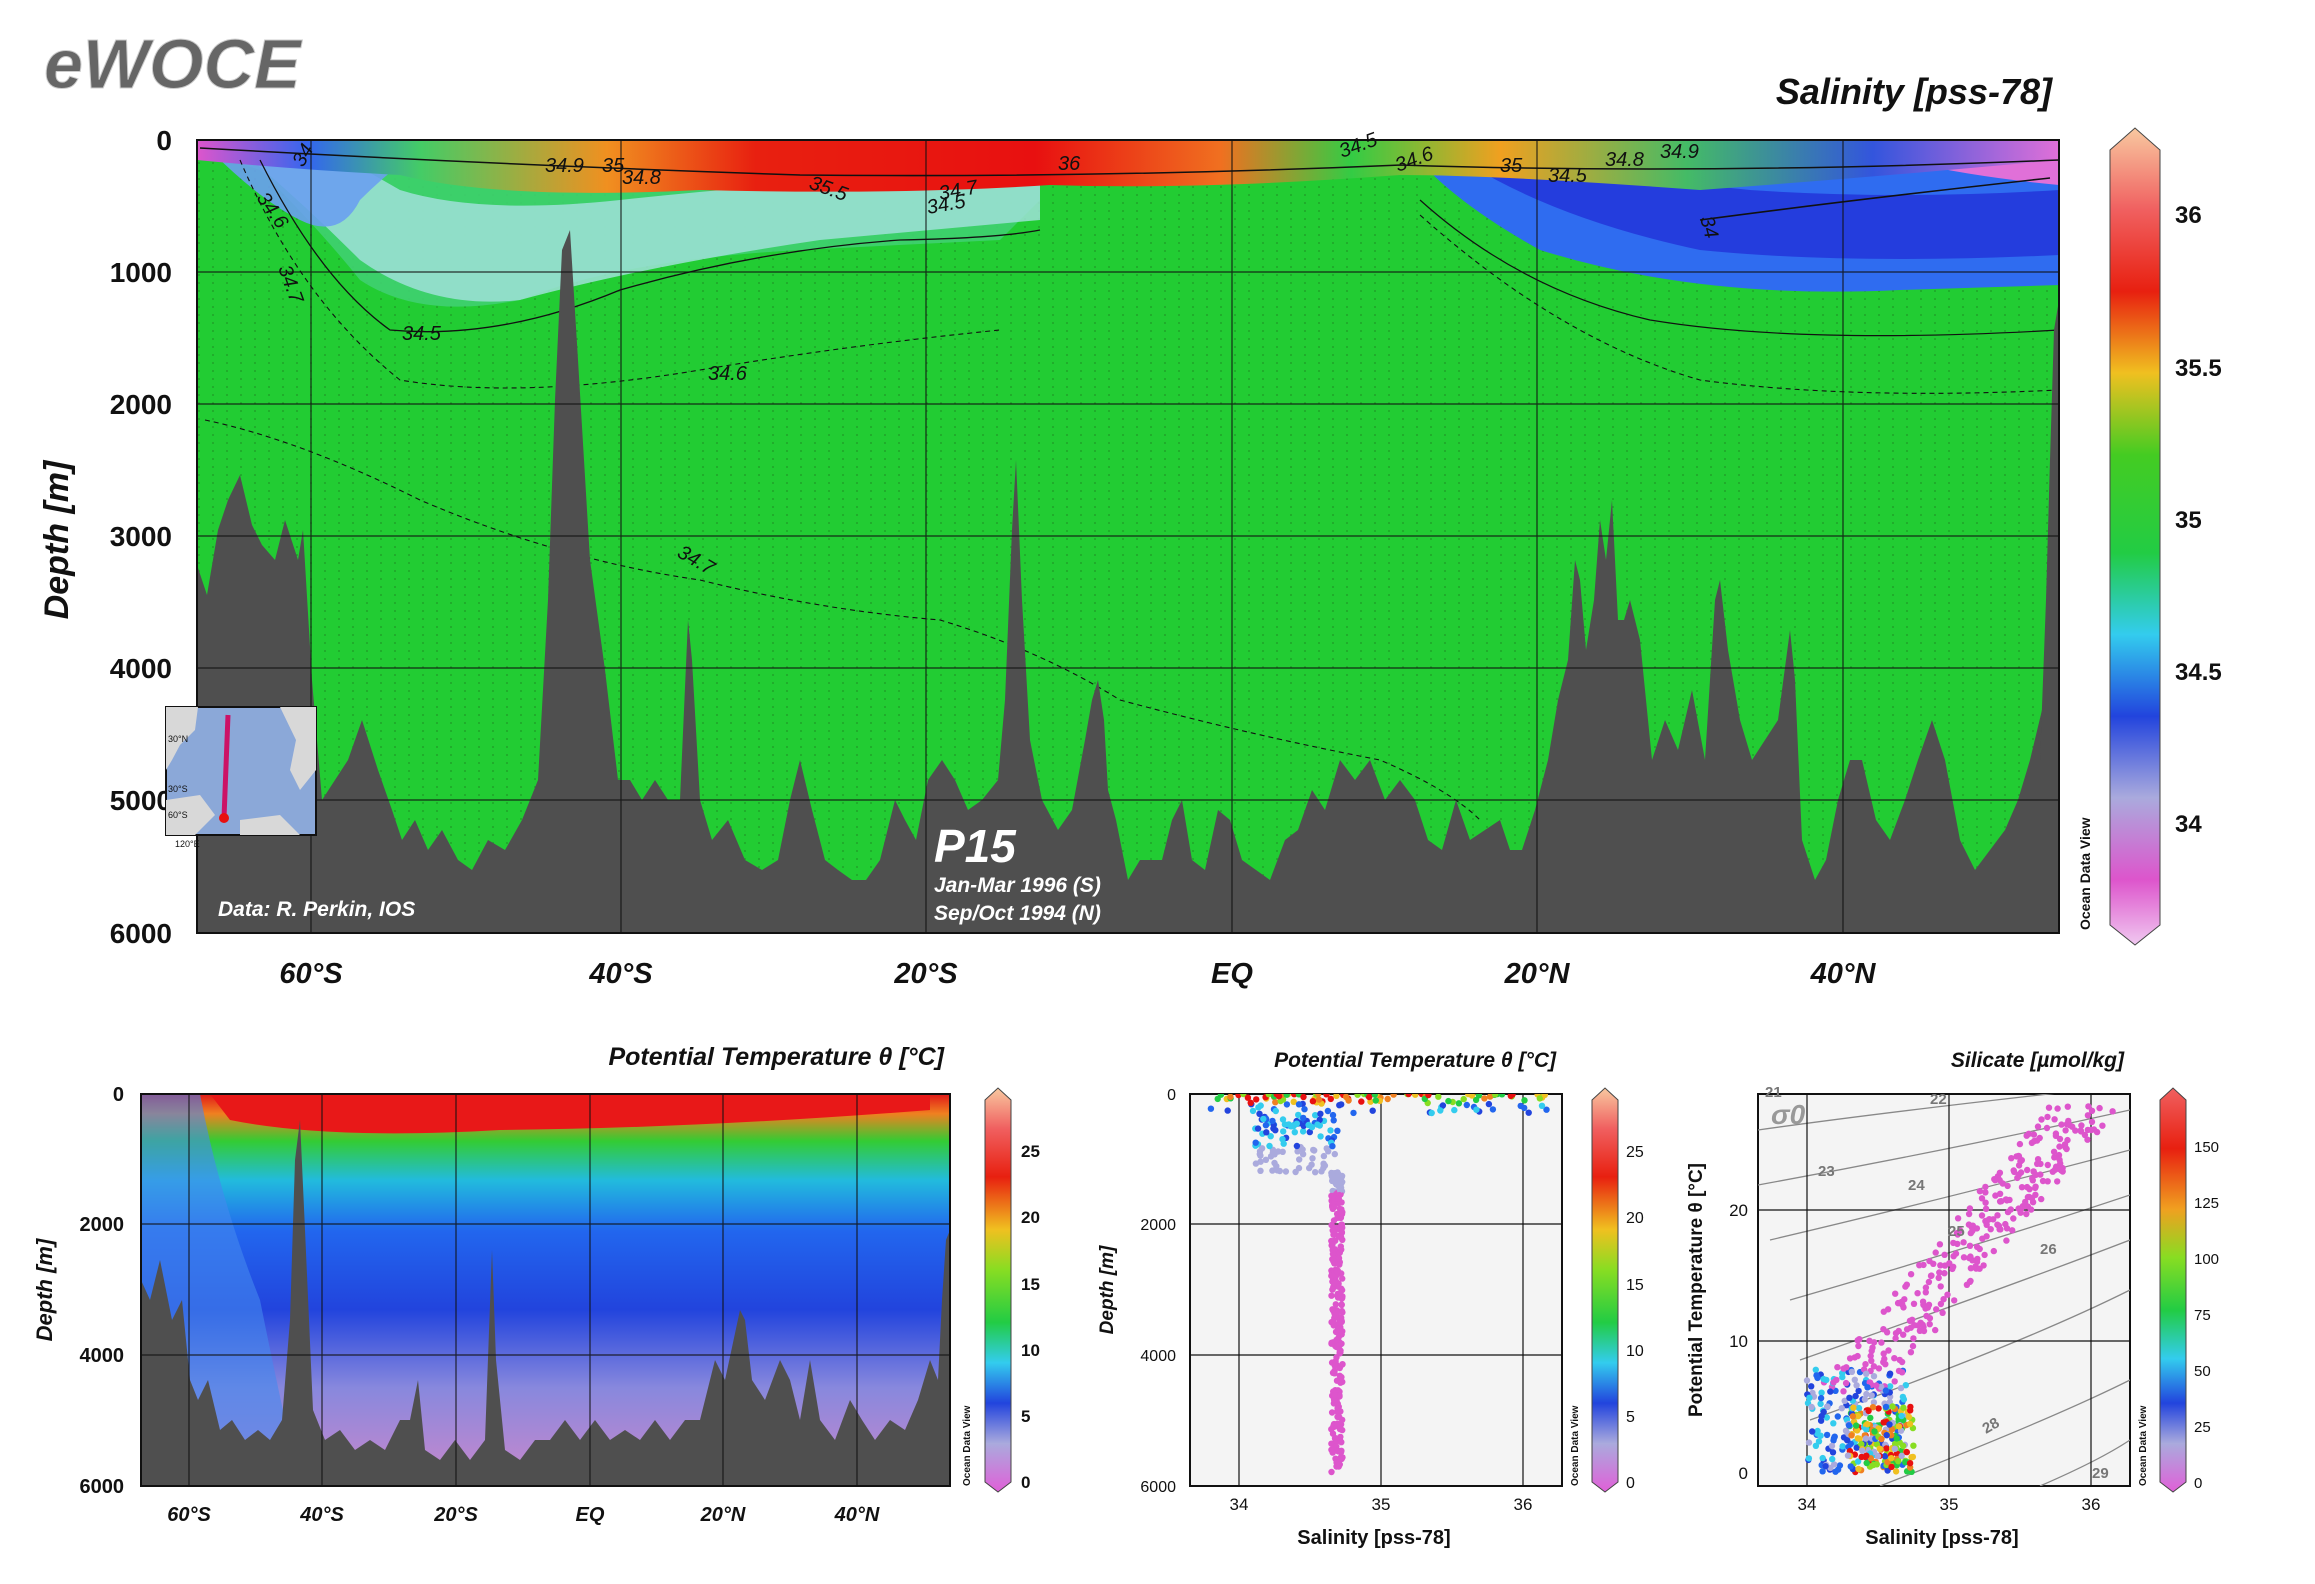 The image size is (2315, 1584). What do you see at coordinates (141, 272) in the screenshot?
I see `y-tick: 1000` at bounding box center [141, 272].